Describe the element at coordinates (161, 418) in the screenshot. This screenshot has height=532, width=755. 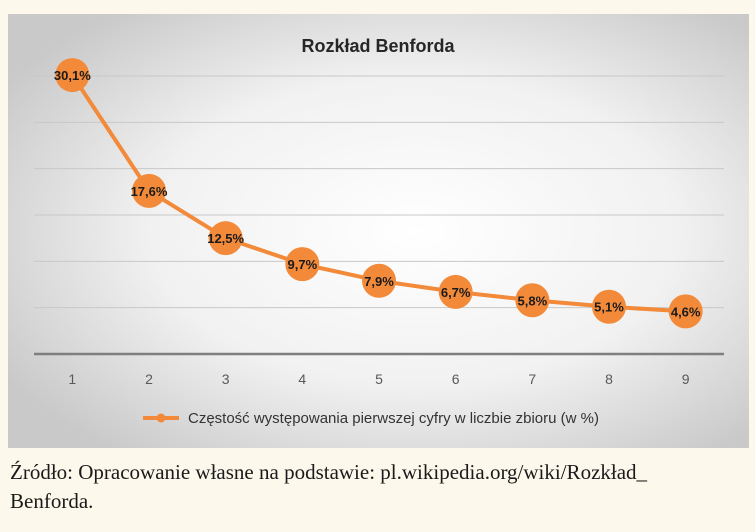
I see `legend-marker-swatch` at that location.